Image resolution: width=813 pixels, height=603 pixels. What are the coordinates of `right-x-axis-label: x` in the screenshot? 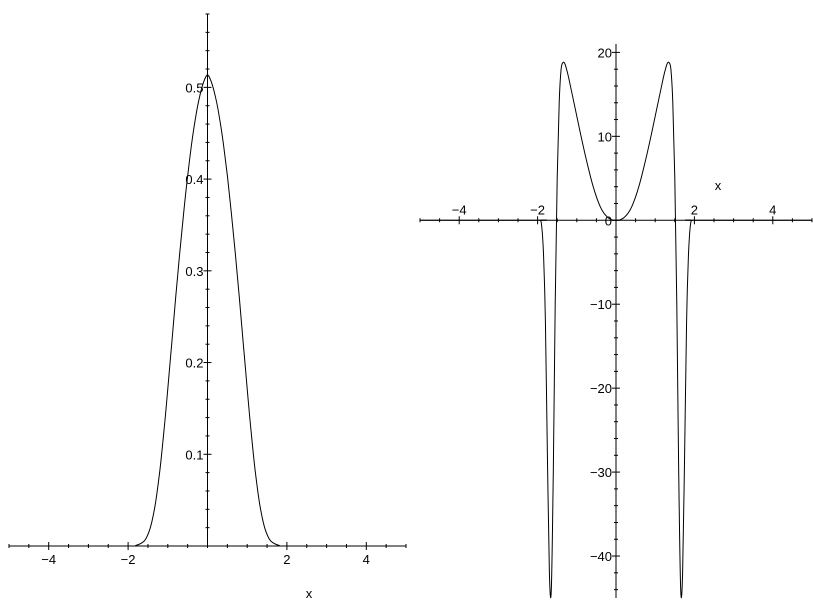 It's located at (718, 185).